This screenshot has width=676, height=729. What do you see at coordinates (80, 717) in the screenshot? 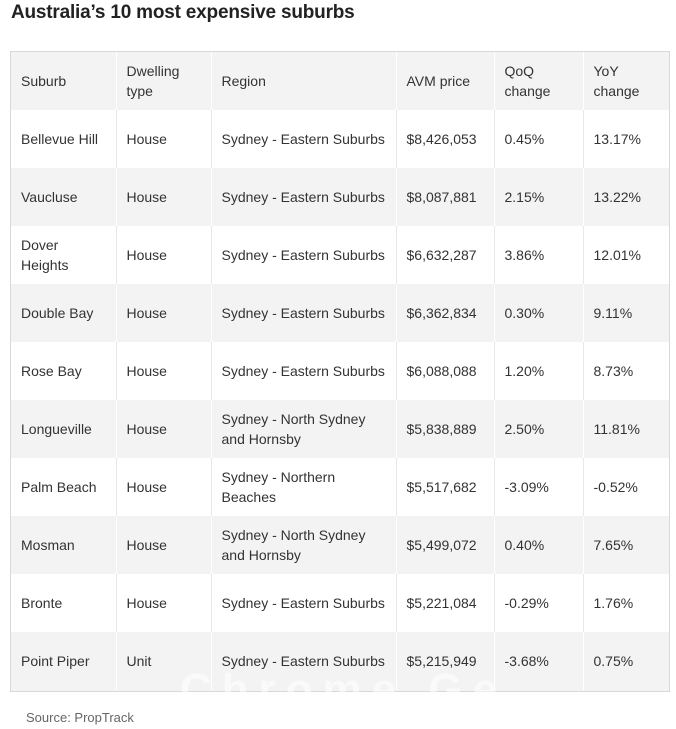
I see `source-note: Source: PropTrack` at bounding box center [80, 717].